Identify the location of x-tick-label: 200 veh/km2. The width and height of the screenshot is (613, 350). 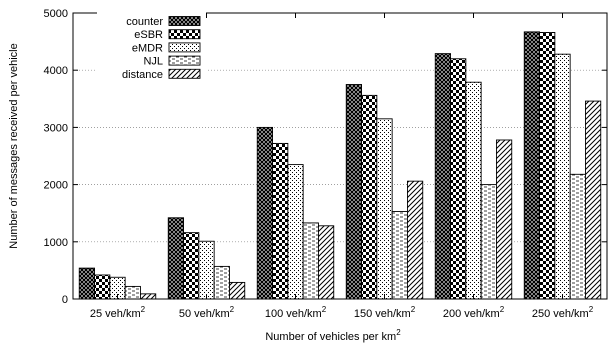
(474, 312).